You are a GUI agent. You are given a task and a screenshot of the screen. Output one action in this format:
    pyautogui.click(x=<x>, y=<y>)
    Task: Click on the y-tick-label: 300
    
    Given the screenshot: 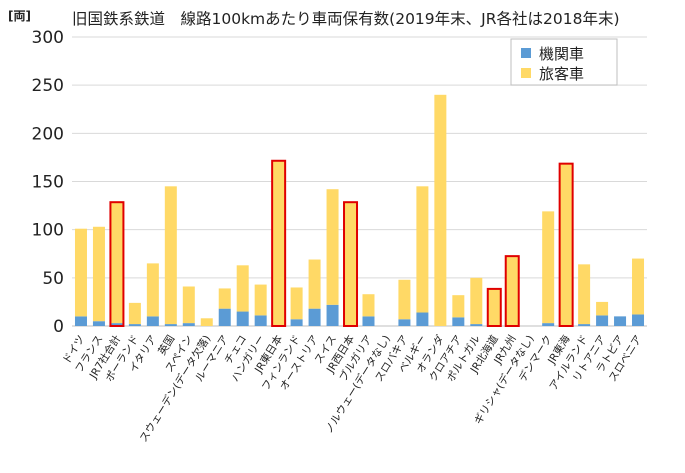 What is the action you would take?
    pyautogui.click(x=48, y=38)
    